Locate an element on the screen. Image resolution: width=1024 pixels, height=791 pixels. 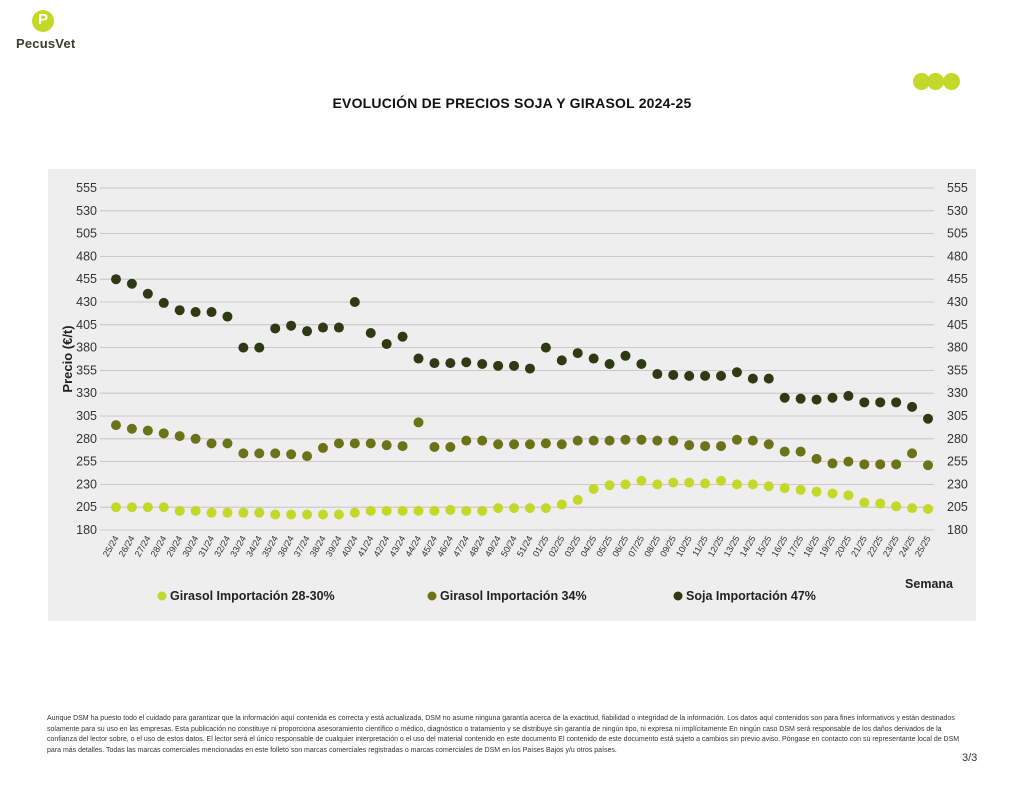
y-tick-label-left: 430 is located at coordinates (86, 302).